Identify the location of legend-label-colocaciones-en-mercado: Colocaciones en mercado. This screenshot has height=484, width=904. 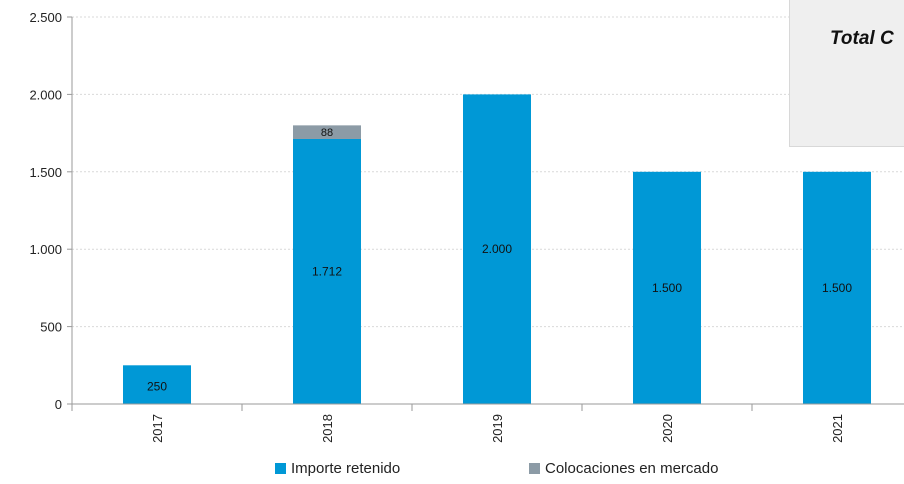
(632, 468).